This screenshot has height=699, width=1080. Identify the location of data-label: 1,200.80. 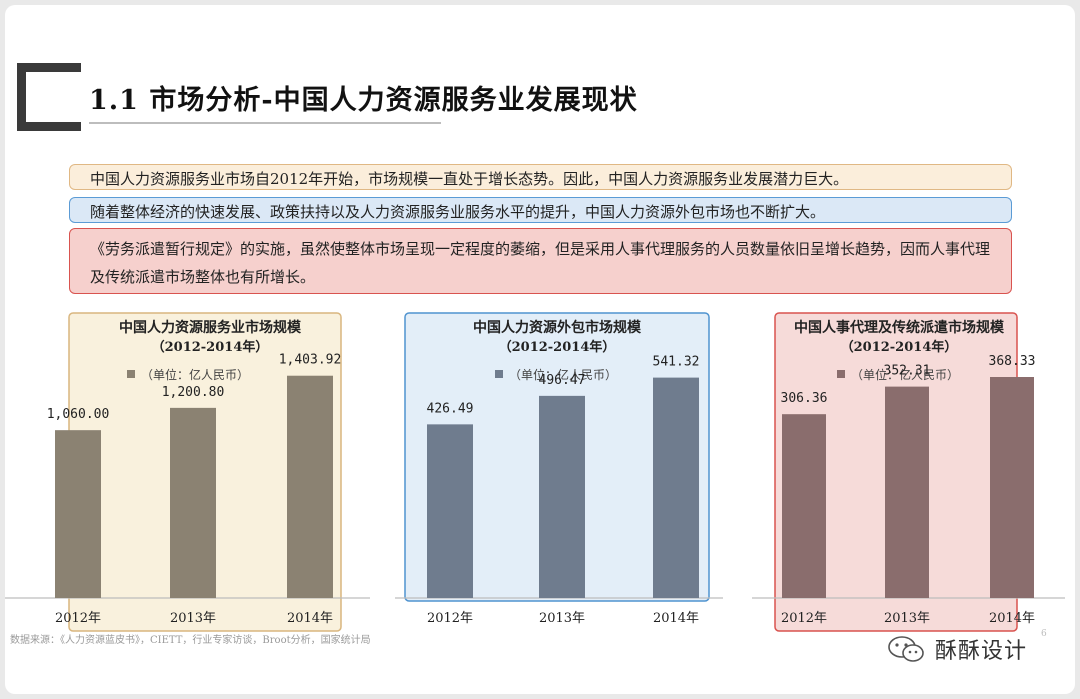
(193, 392).